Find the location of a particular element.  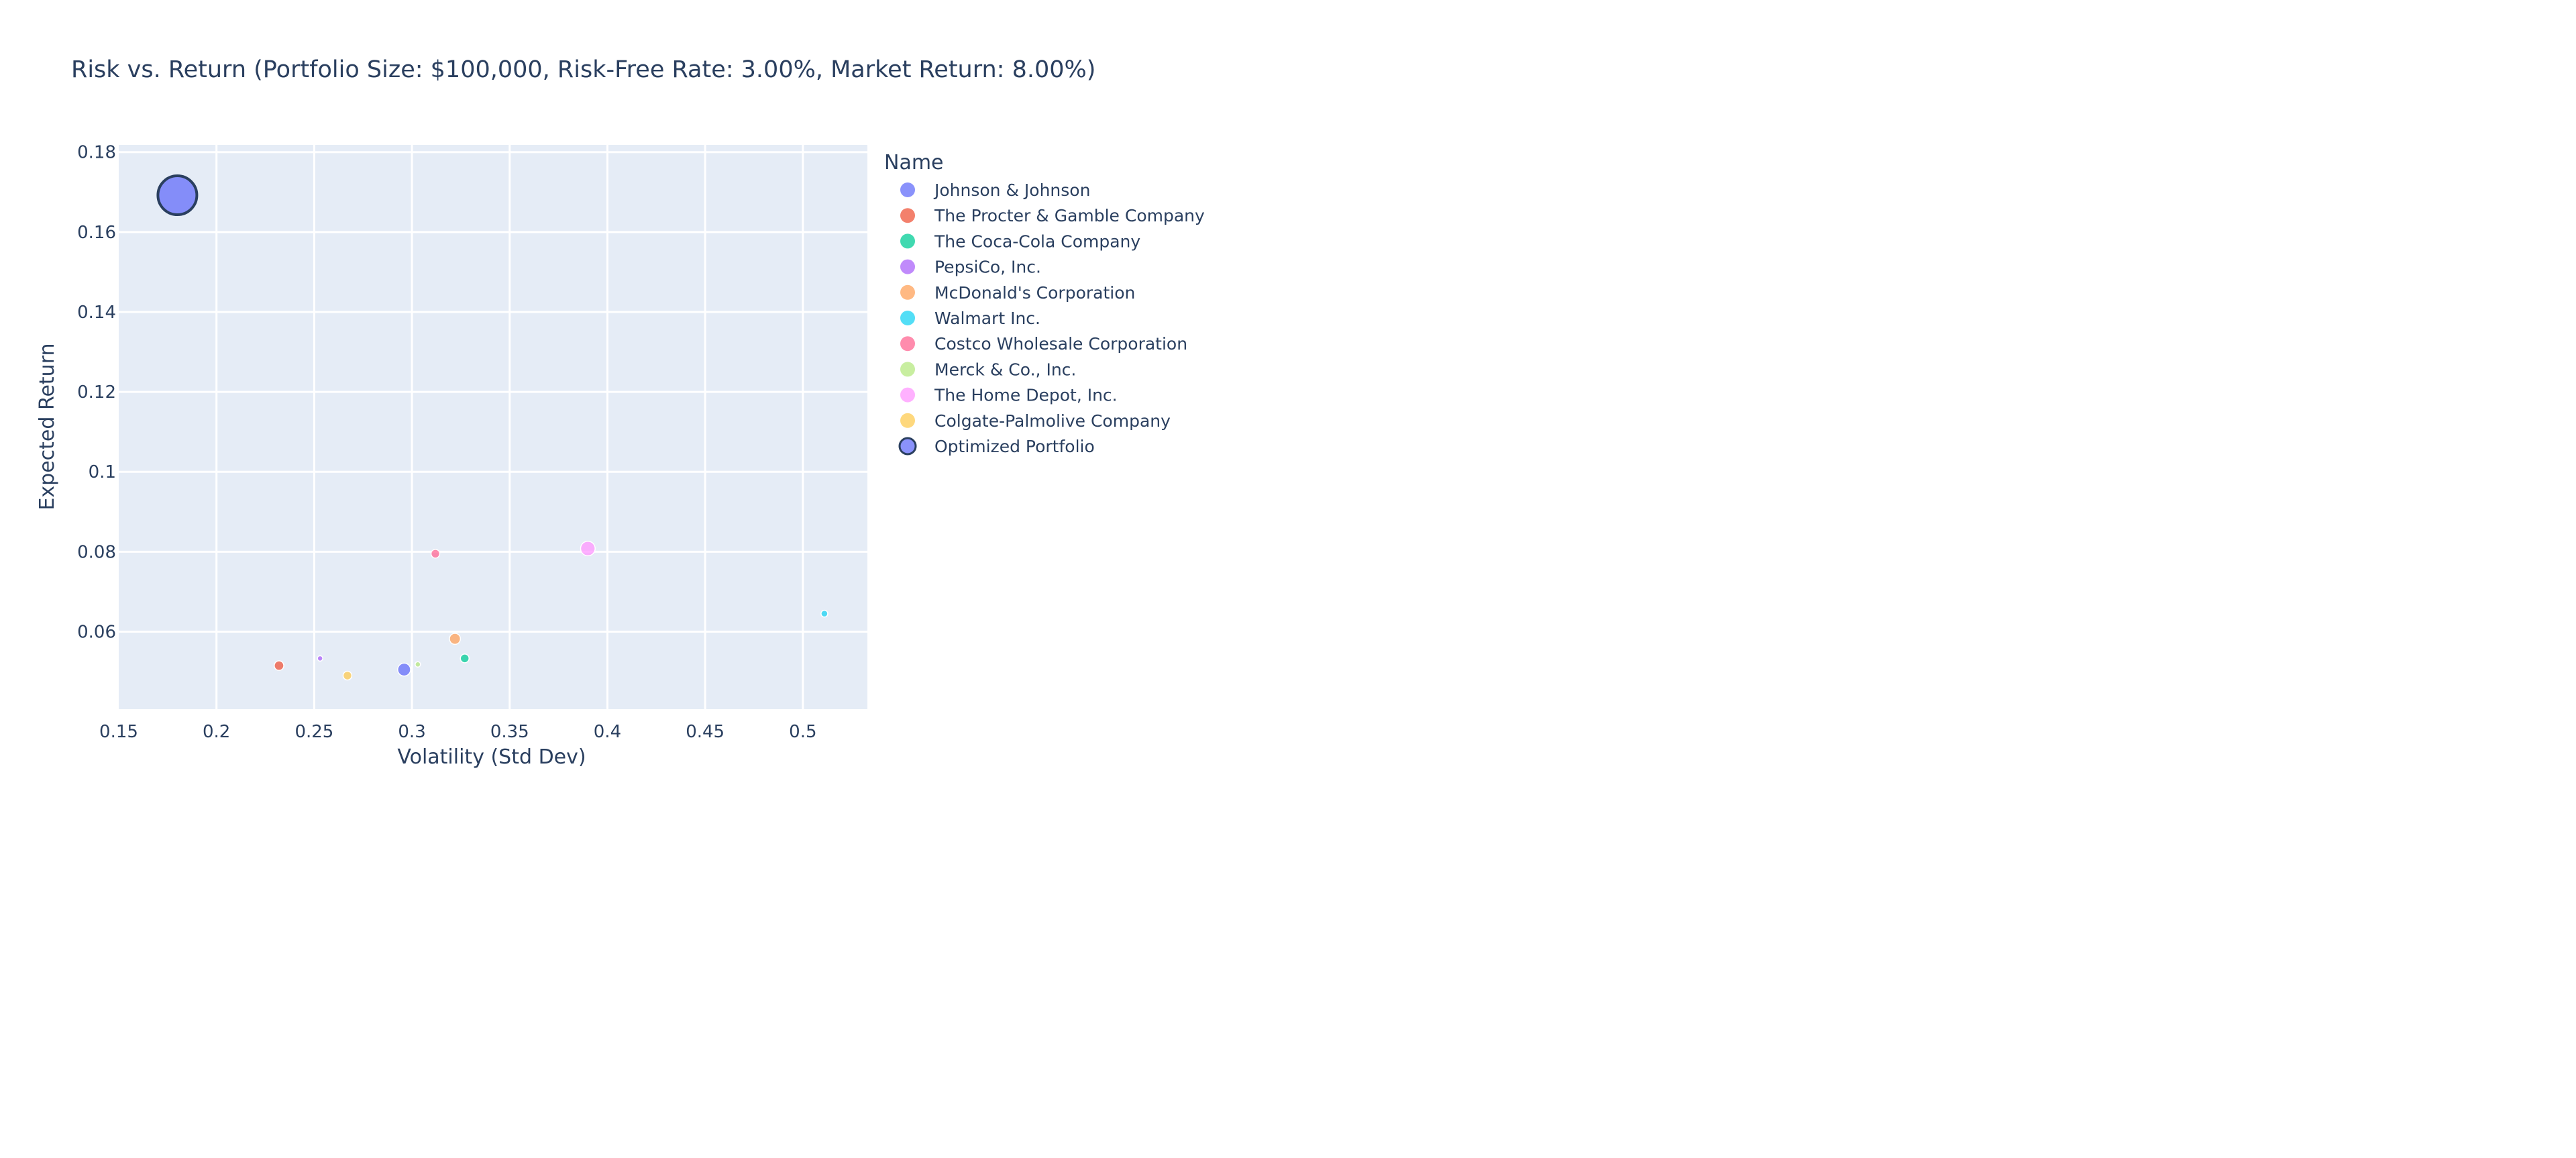

y-axis: 0.06 0.08 0.1 0.12 0.14 0.16 0.18 is located at coordinates (96, 393).